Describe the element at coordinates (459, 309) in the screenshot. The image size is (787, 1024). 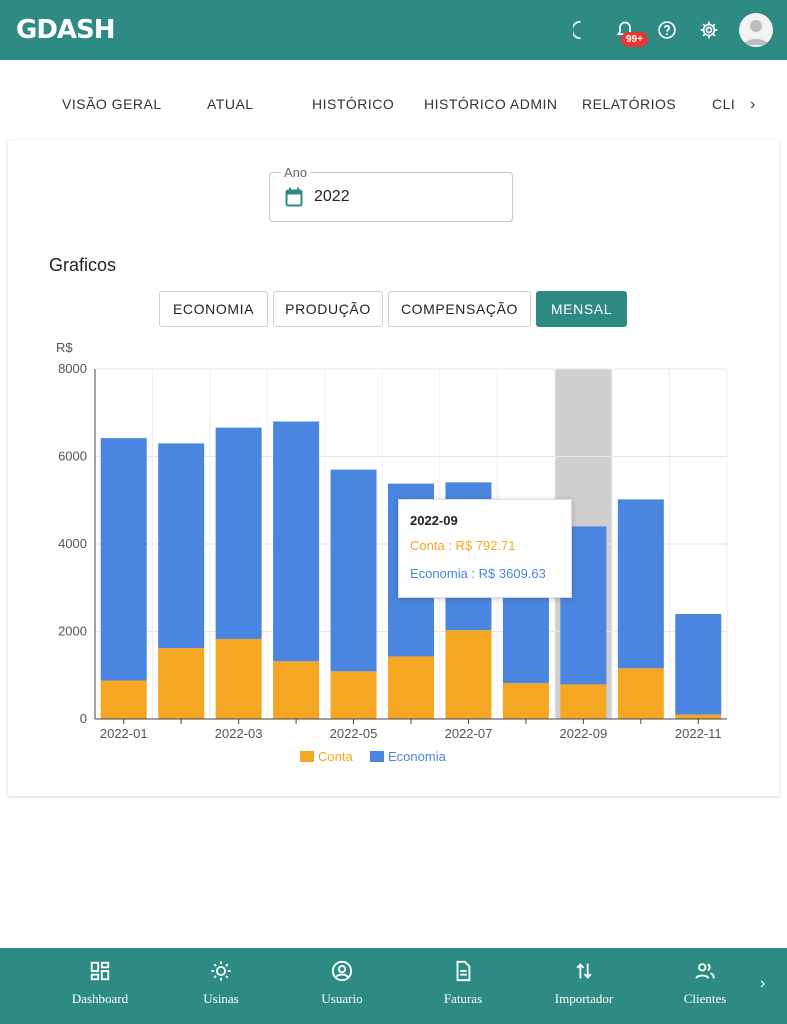
I see `compensacao-button: COMPENSAÇÃO` at that location.